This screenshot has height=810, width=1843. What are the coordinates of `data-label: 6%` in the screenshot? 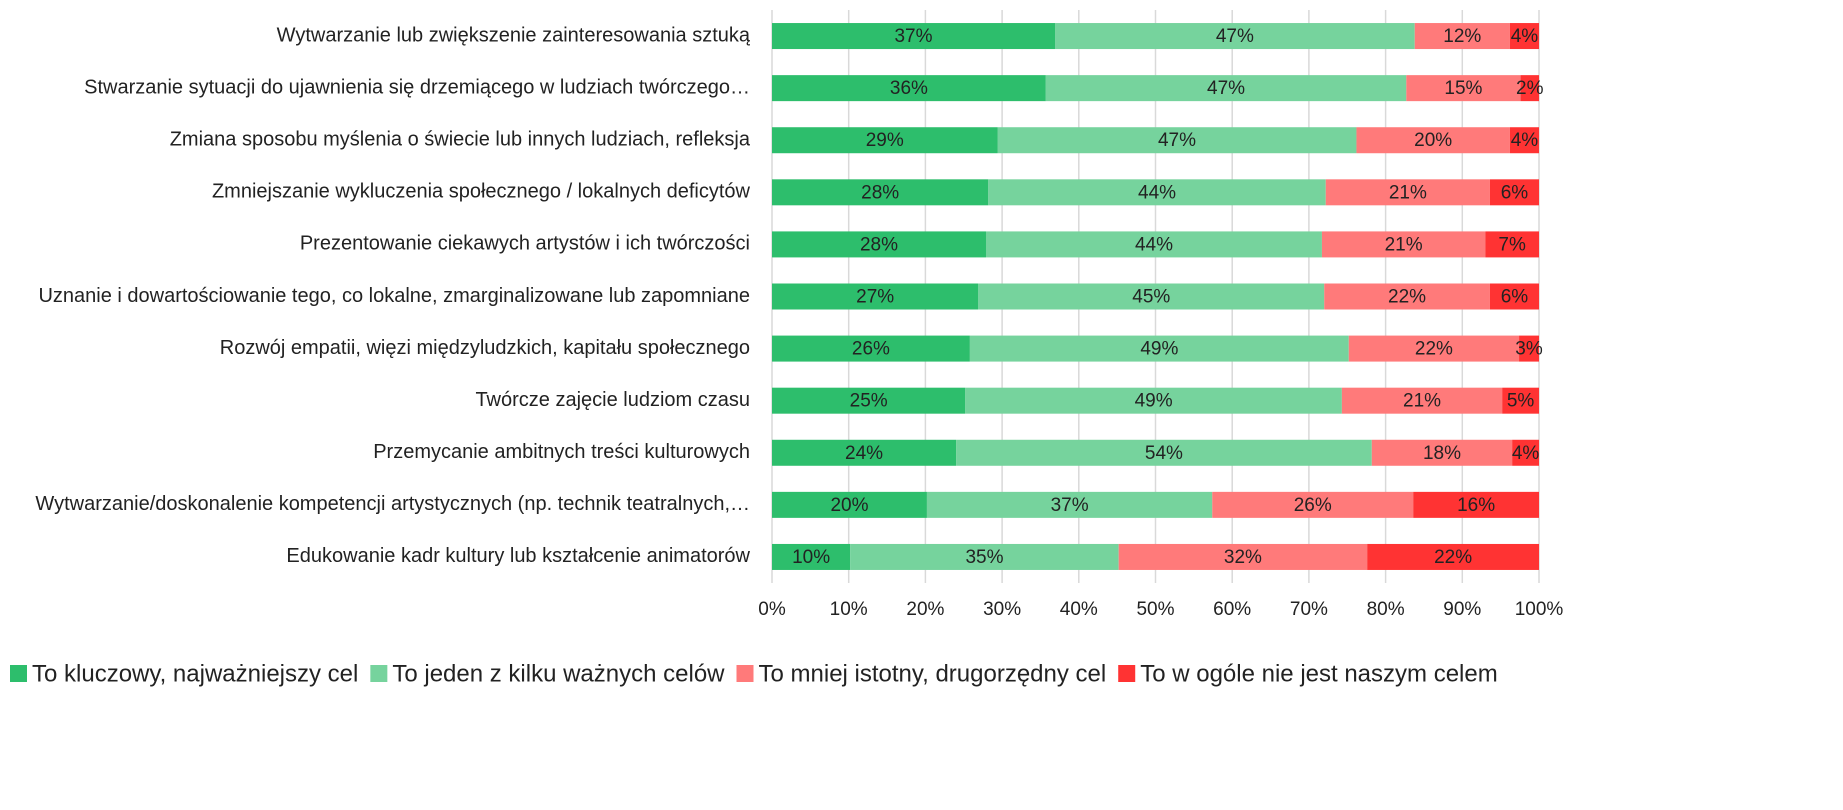 It's located at (1515, 297).